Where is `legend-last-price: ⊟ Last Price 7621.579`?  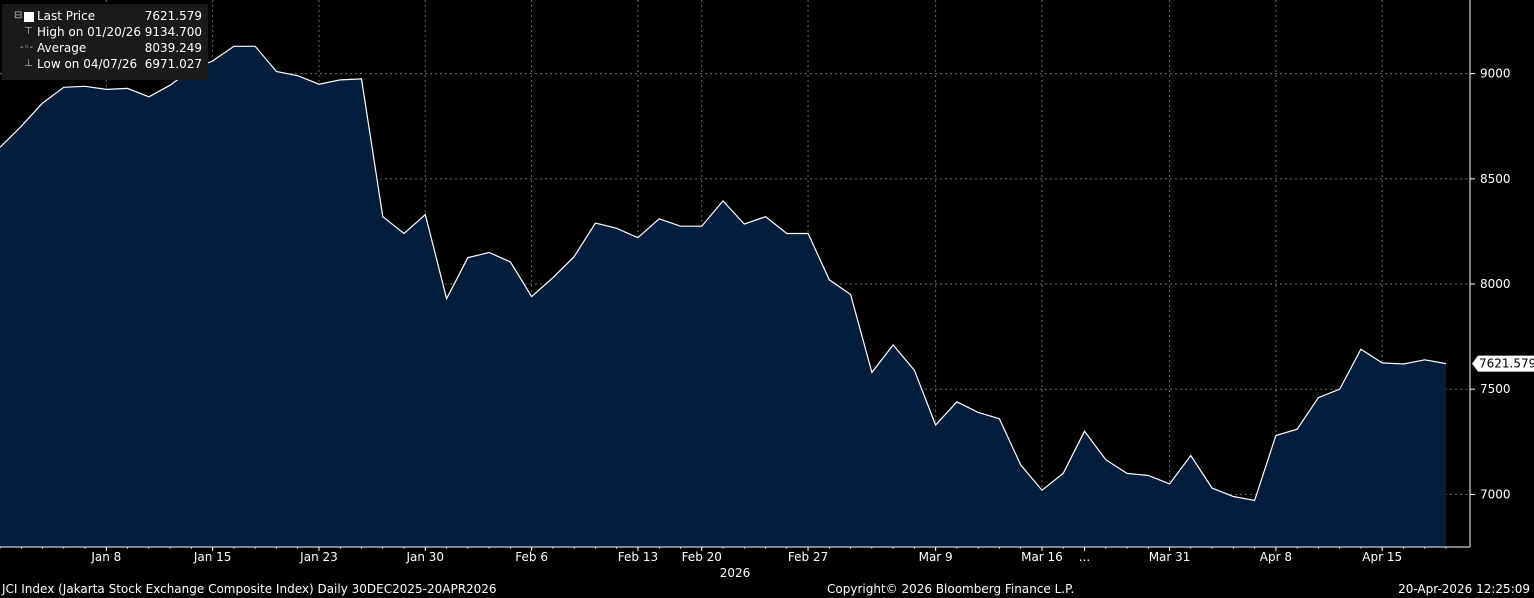 legend-last-price: ⊟ Last Price 7621.579 is located at coordinates (105, 16).